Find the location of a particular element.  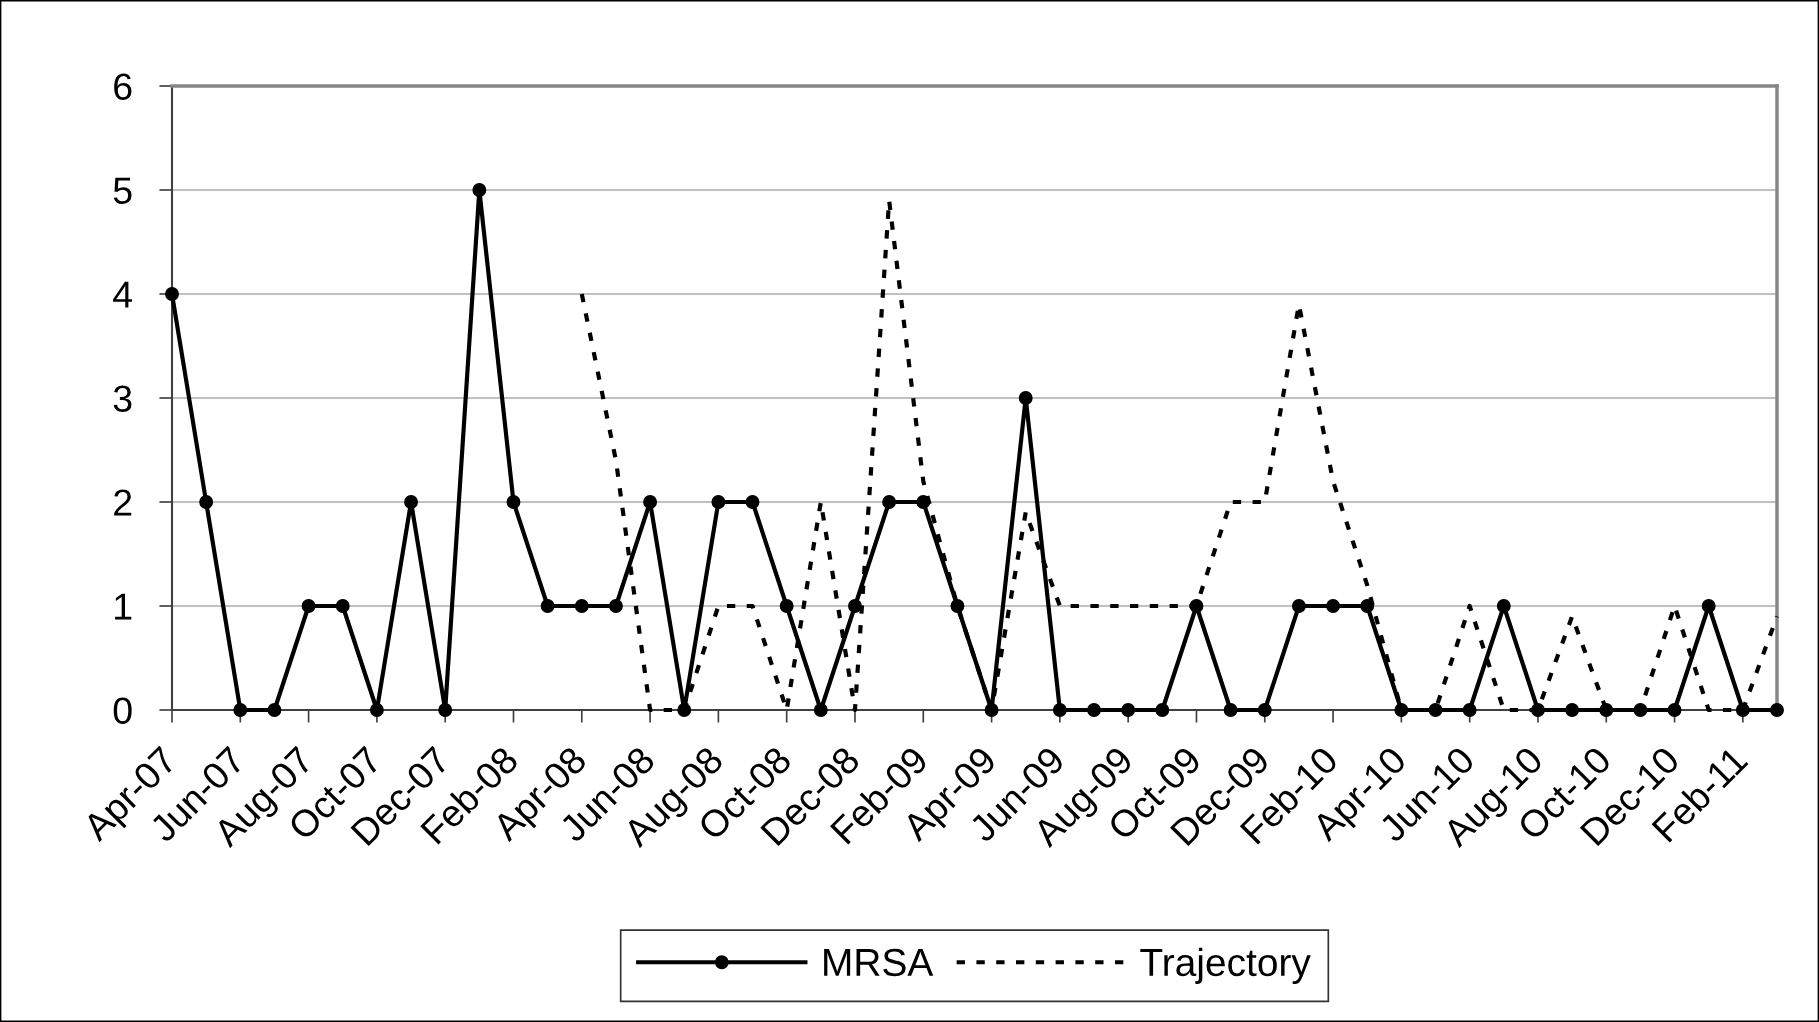

y-tick-label: 5 is located at coordinates (122, 190).